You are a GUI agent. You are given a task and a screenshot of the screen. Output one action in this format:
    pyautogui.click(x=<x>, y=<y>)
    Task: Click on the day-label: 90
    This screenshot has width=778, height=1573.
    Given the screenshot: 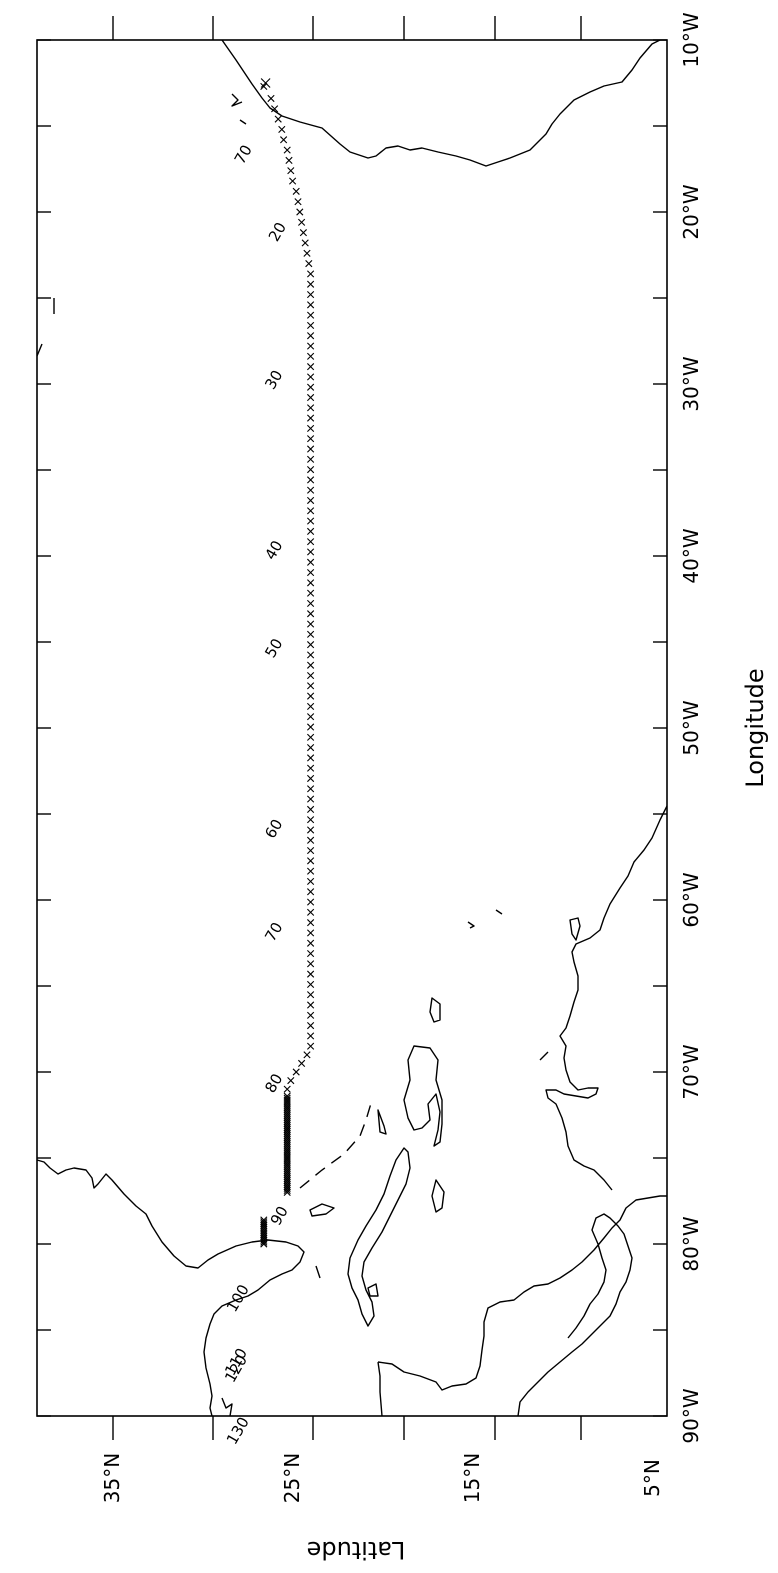 What is the action you would take?
    pyautogui.click(x=279, y=1216)
    